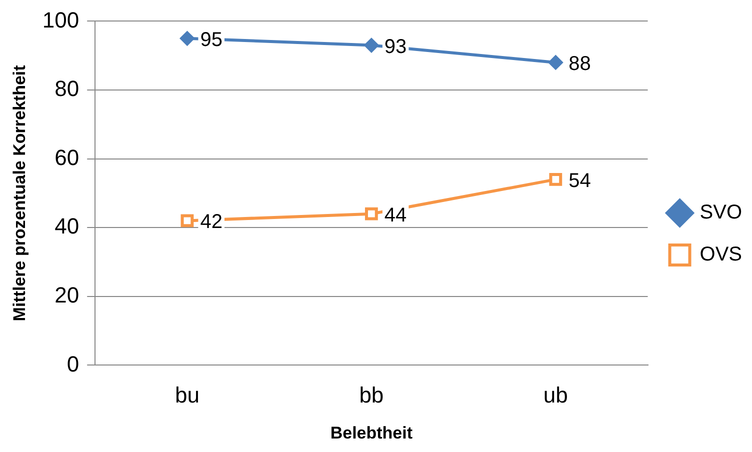 Image resolution: width=752 pixels, height=452 pixels. Describe the element at coordinates (211, 39) in the screenshot. I see `data-label: 95` at that location.